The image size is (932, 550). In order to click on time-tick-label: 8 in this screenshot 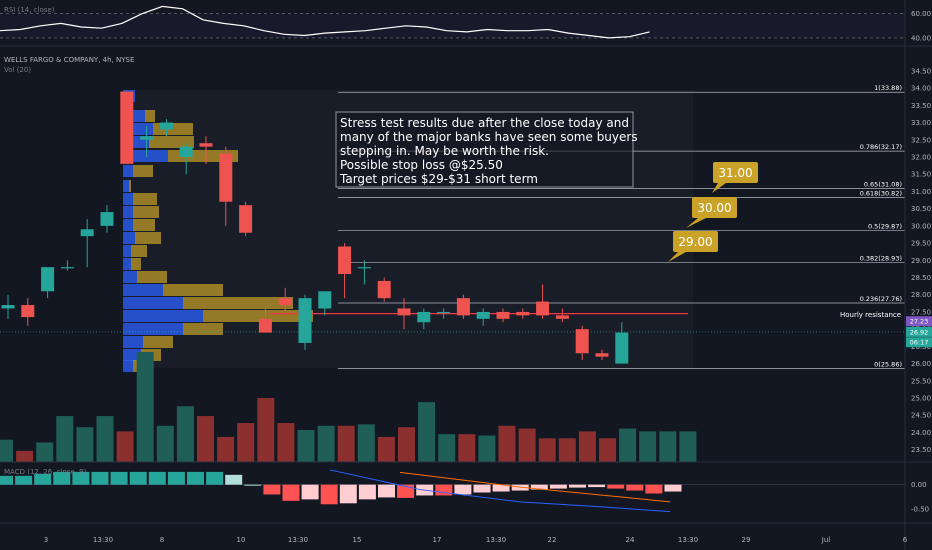, I will do `click(162, 540)`.